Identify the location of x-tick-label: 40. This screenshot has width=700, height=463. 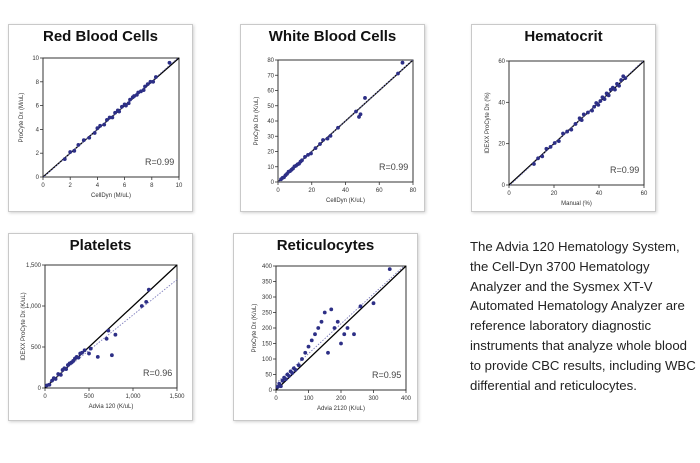
(345, 191).